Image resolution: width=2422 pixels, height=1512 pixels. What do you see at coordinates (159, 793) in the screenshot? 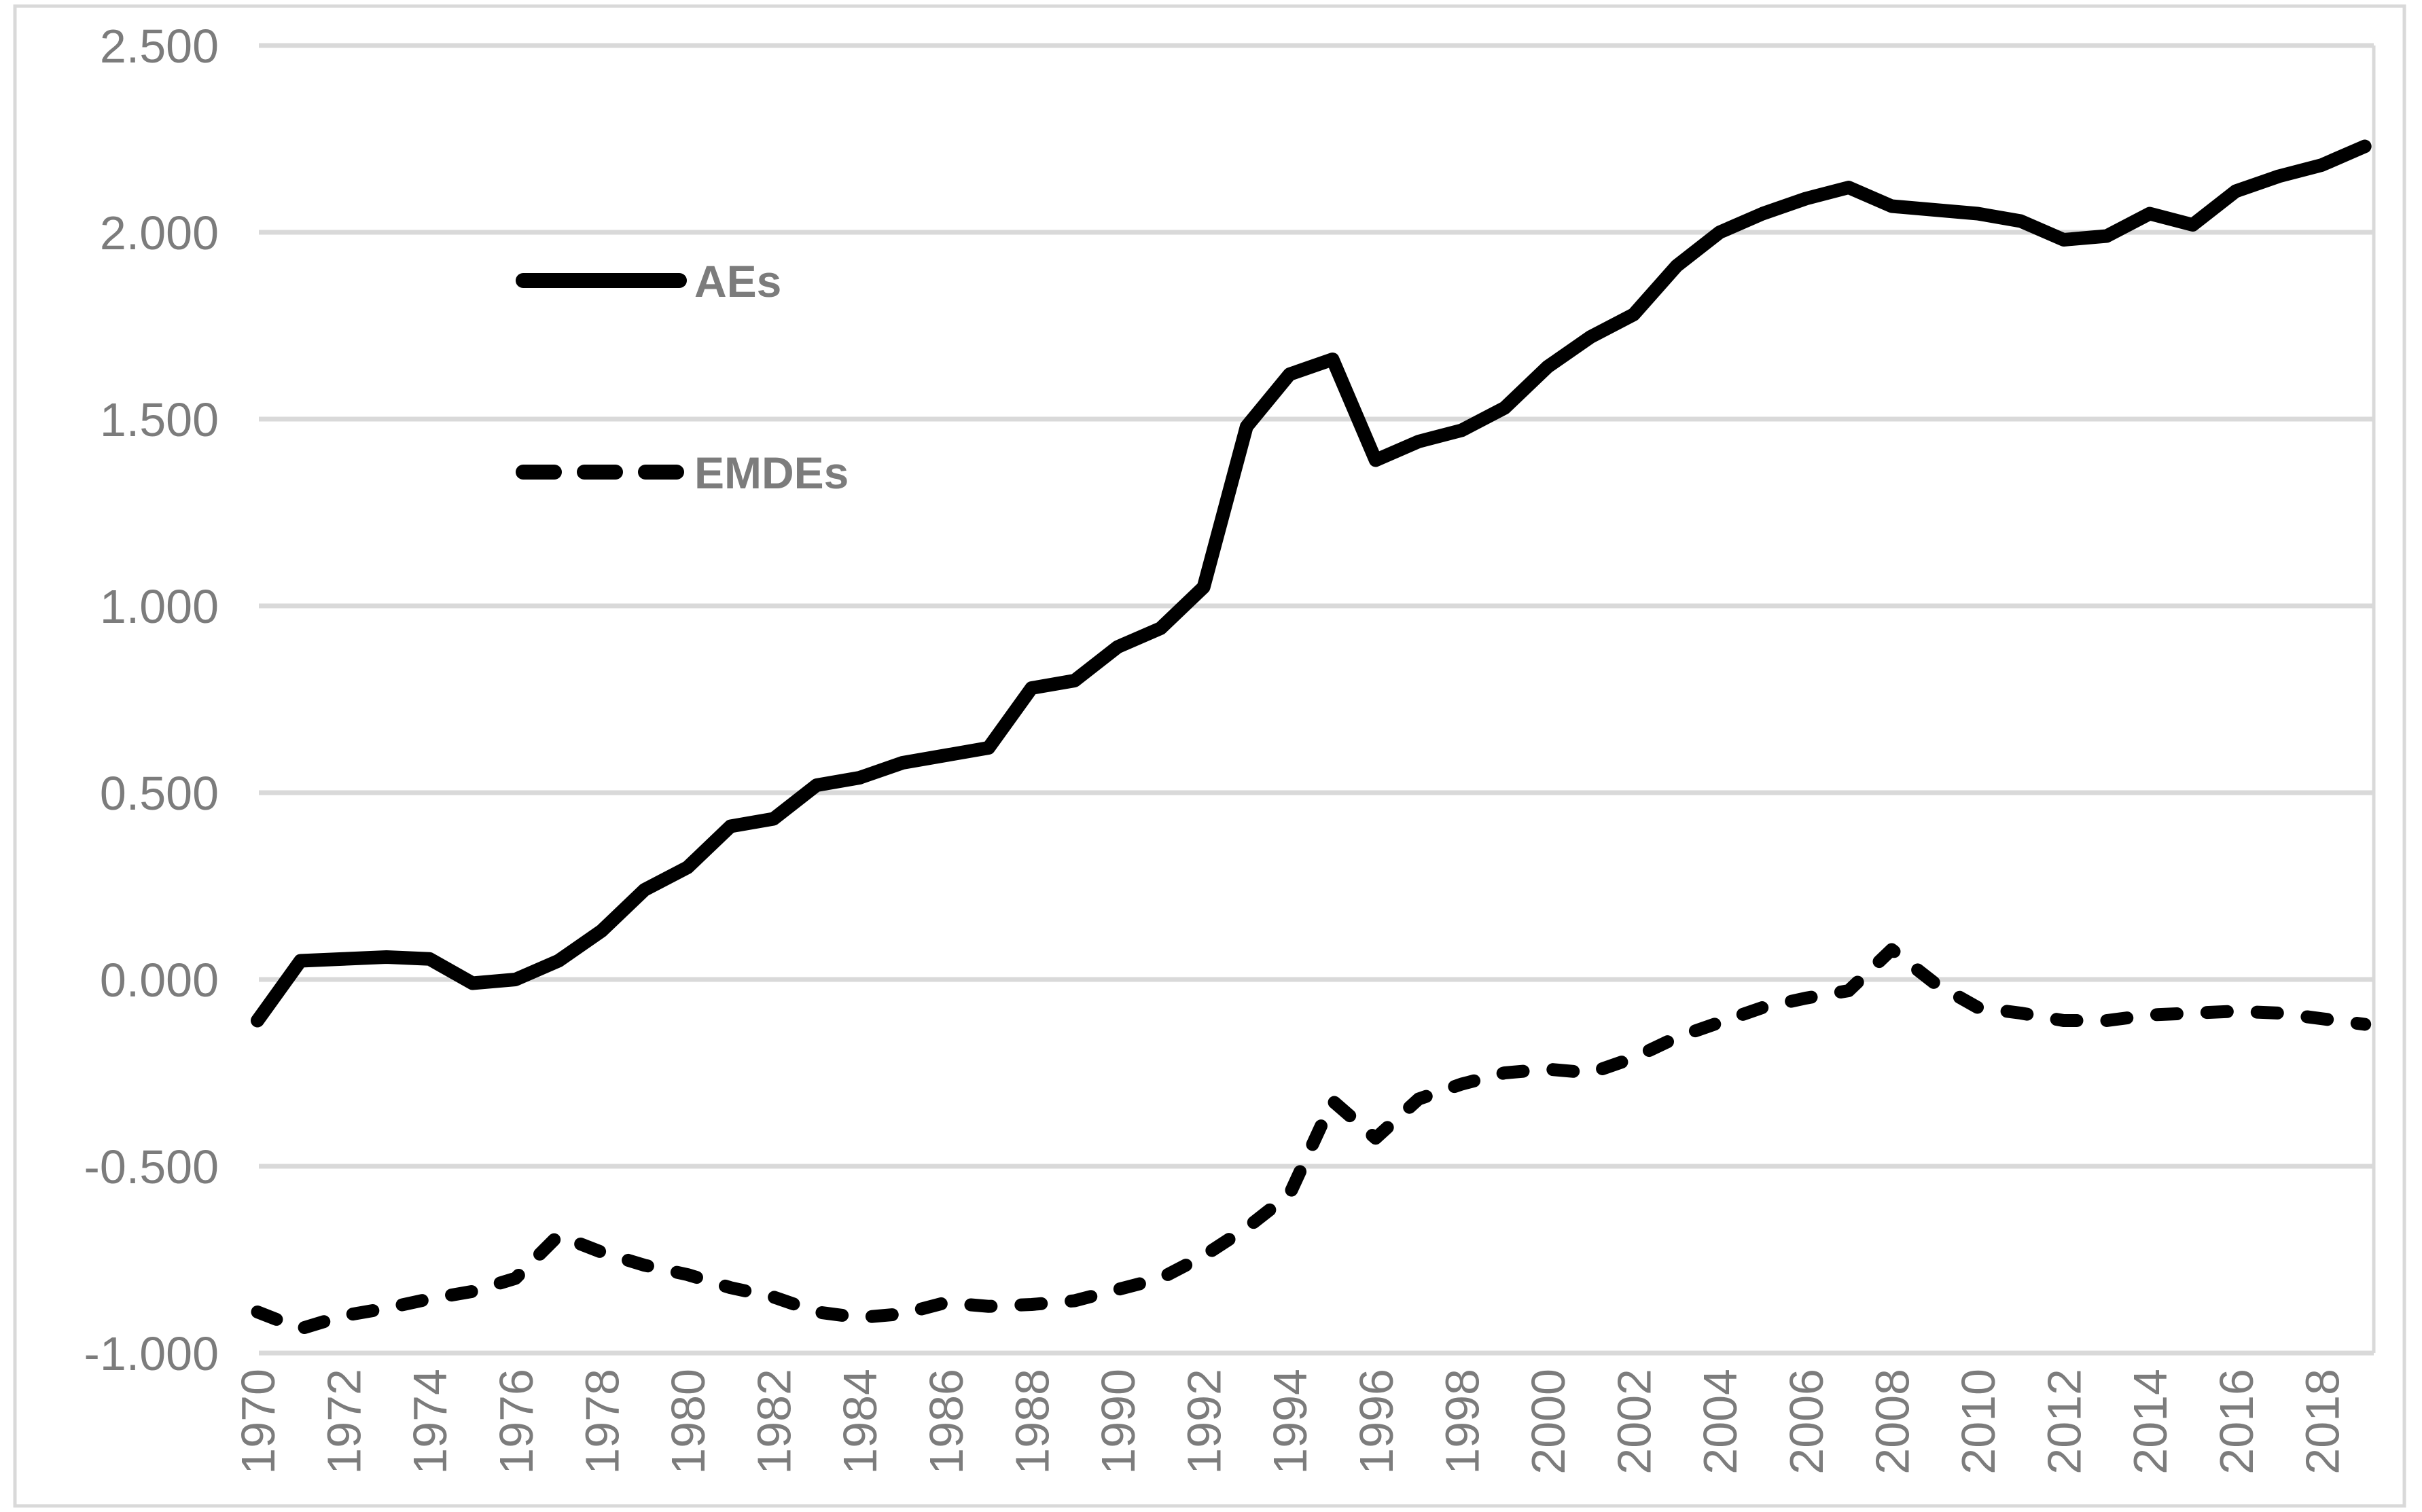
I see `y-tick-label: 0.500` at bounding box center [159, 793].